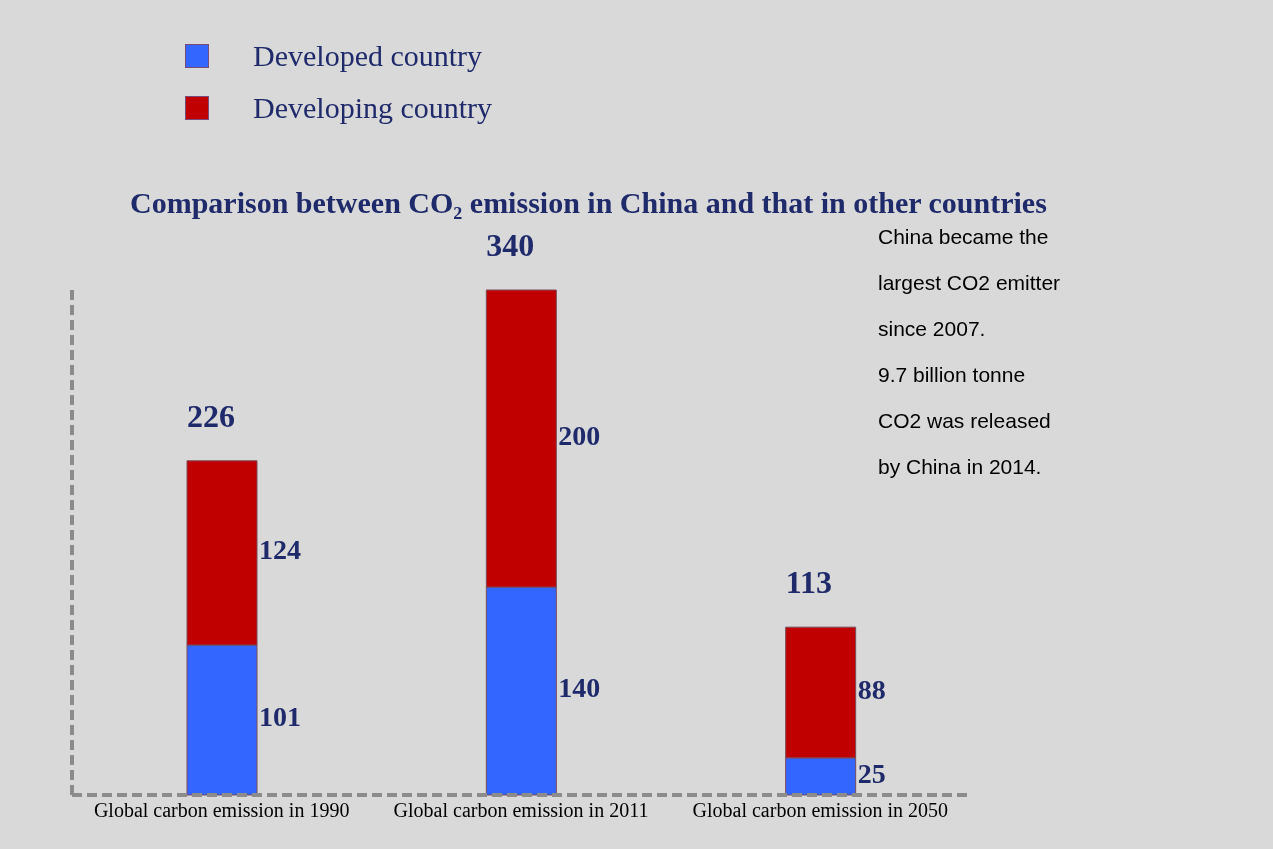 Image resolution: width=1273 pixels, height=849 pixels. What do you see at coordinates (969, 282) in the screenshot?
I see `annotation: China became the largest CO2 emitter since 2007.` at bounding box center [969, 282].